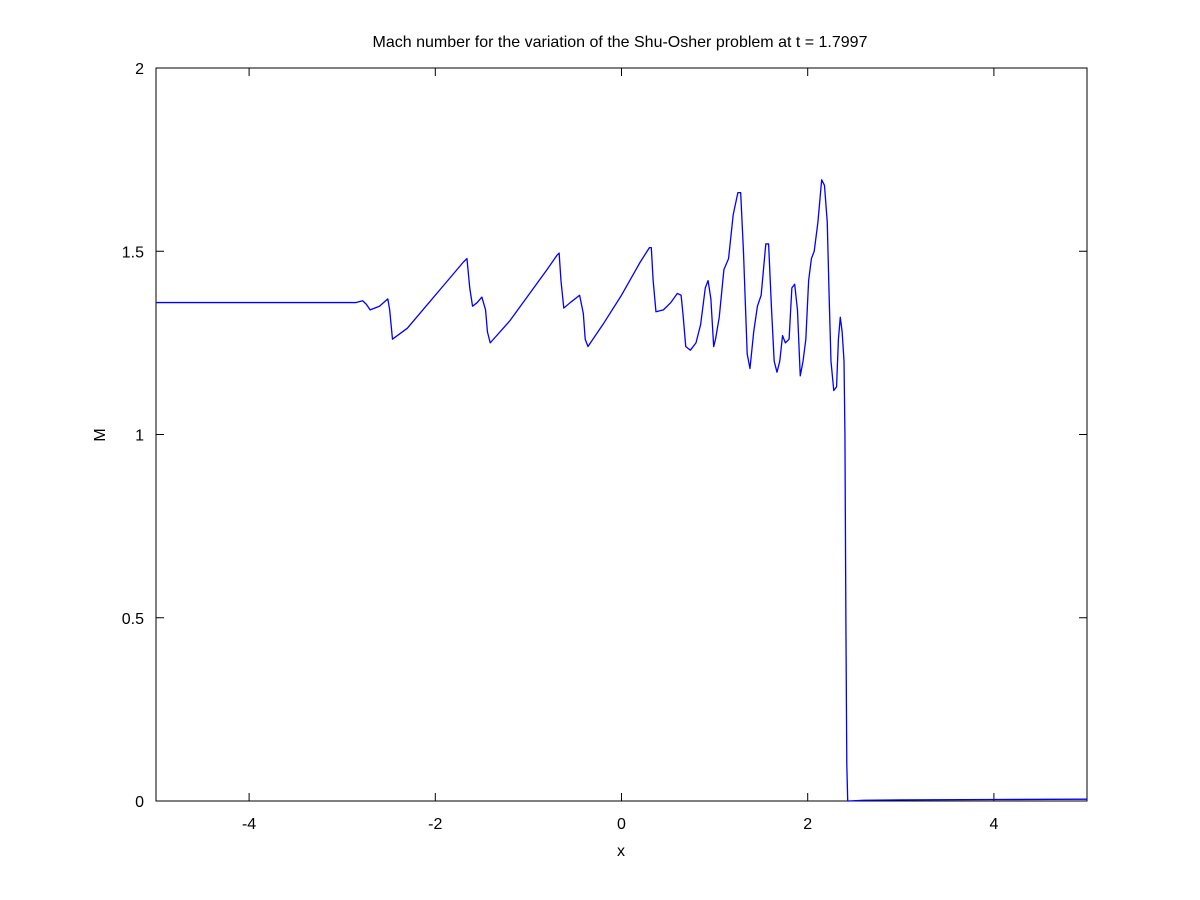 The width and height of the screenshot is (1200, 900). What do you see at coordinates (133, 252) in the screenshot?
I see `y-tick-label: 1.5` at bounding box center [133, 252].